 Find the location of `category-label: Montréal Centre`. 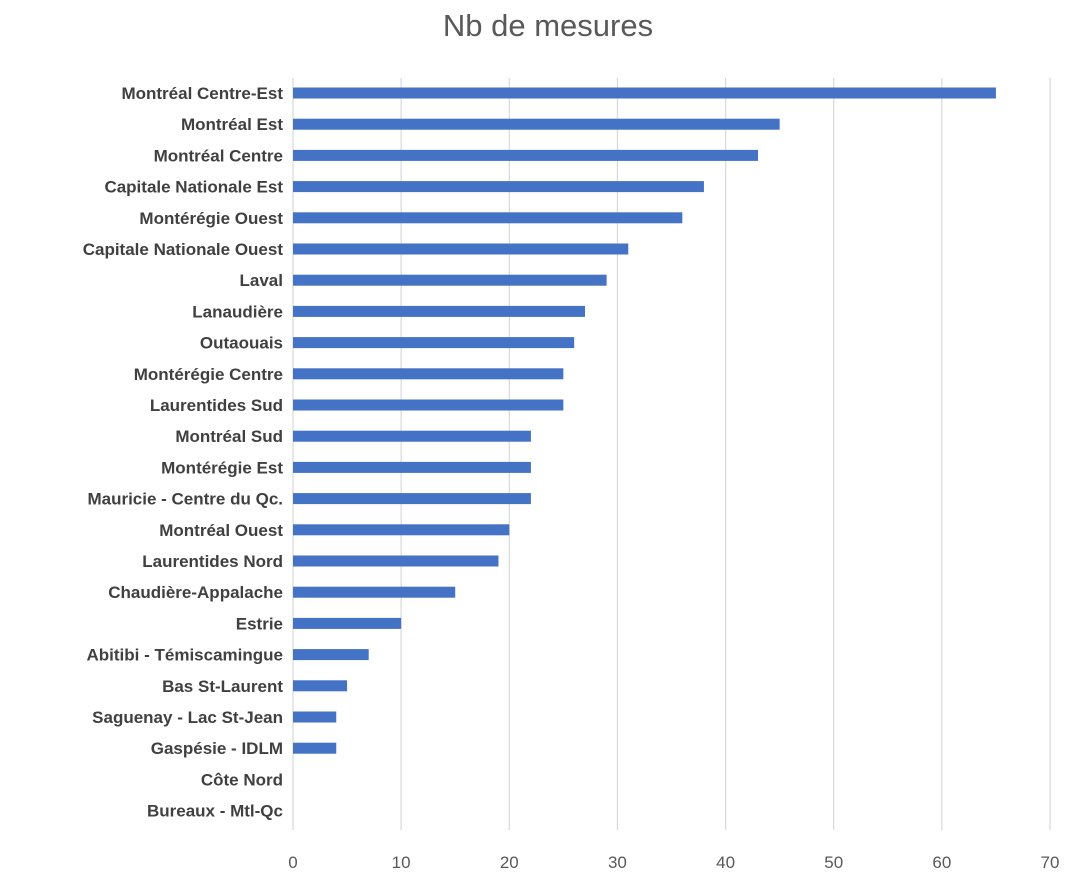

category-label: Montréal Centre is located at coordinates (218, 155).